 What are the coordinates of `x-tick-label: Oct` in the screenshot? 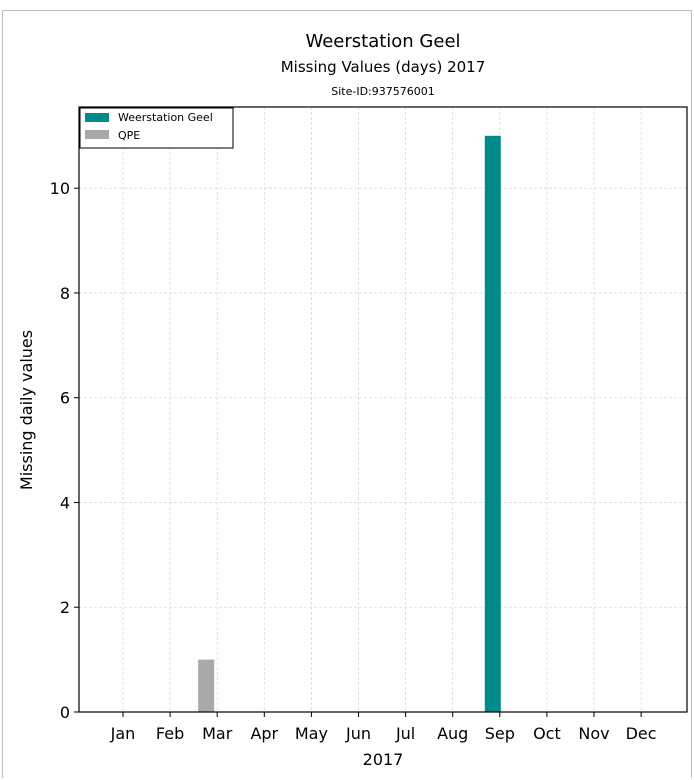 It's located at (547, 733).